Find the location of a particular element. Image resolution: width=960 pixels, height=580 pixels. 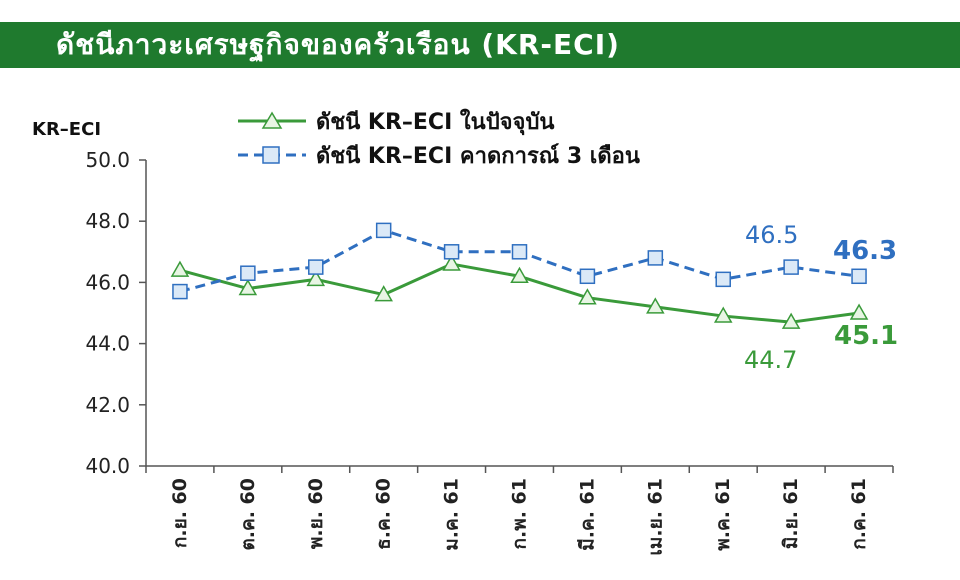

x-tick-label: ต.ค. 60 is located at coordinates (248, 514).